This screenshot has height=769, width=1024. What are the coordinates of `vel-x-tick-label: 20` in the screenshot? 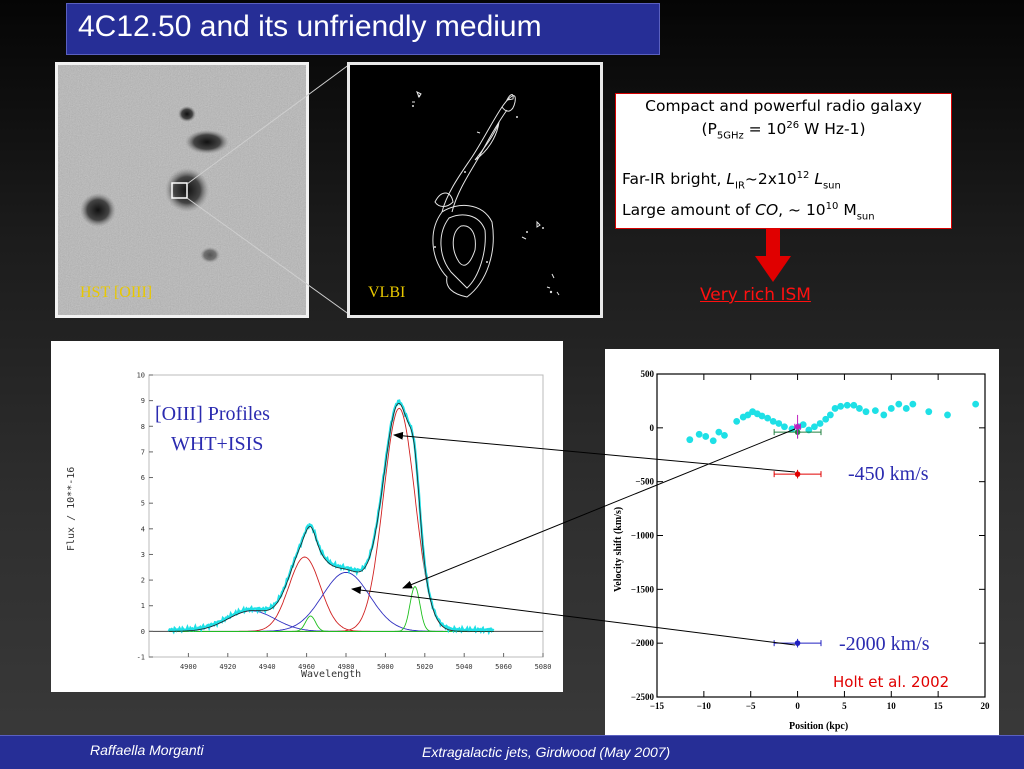 It's located at (986, 706).